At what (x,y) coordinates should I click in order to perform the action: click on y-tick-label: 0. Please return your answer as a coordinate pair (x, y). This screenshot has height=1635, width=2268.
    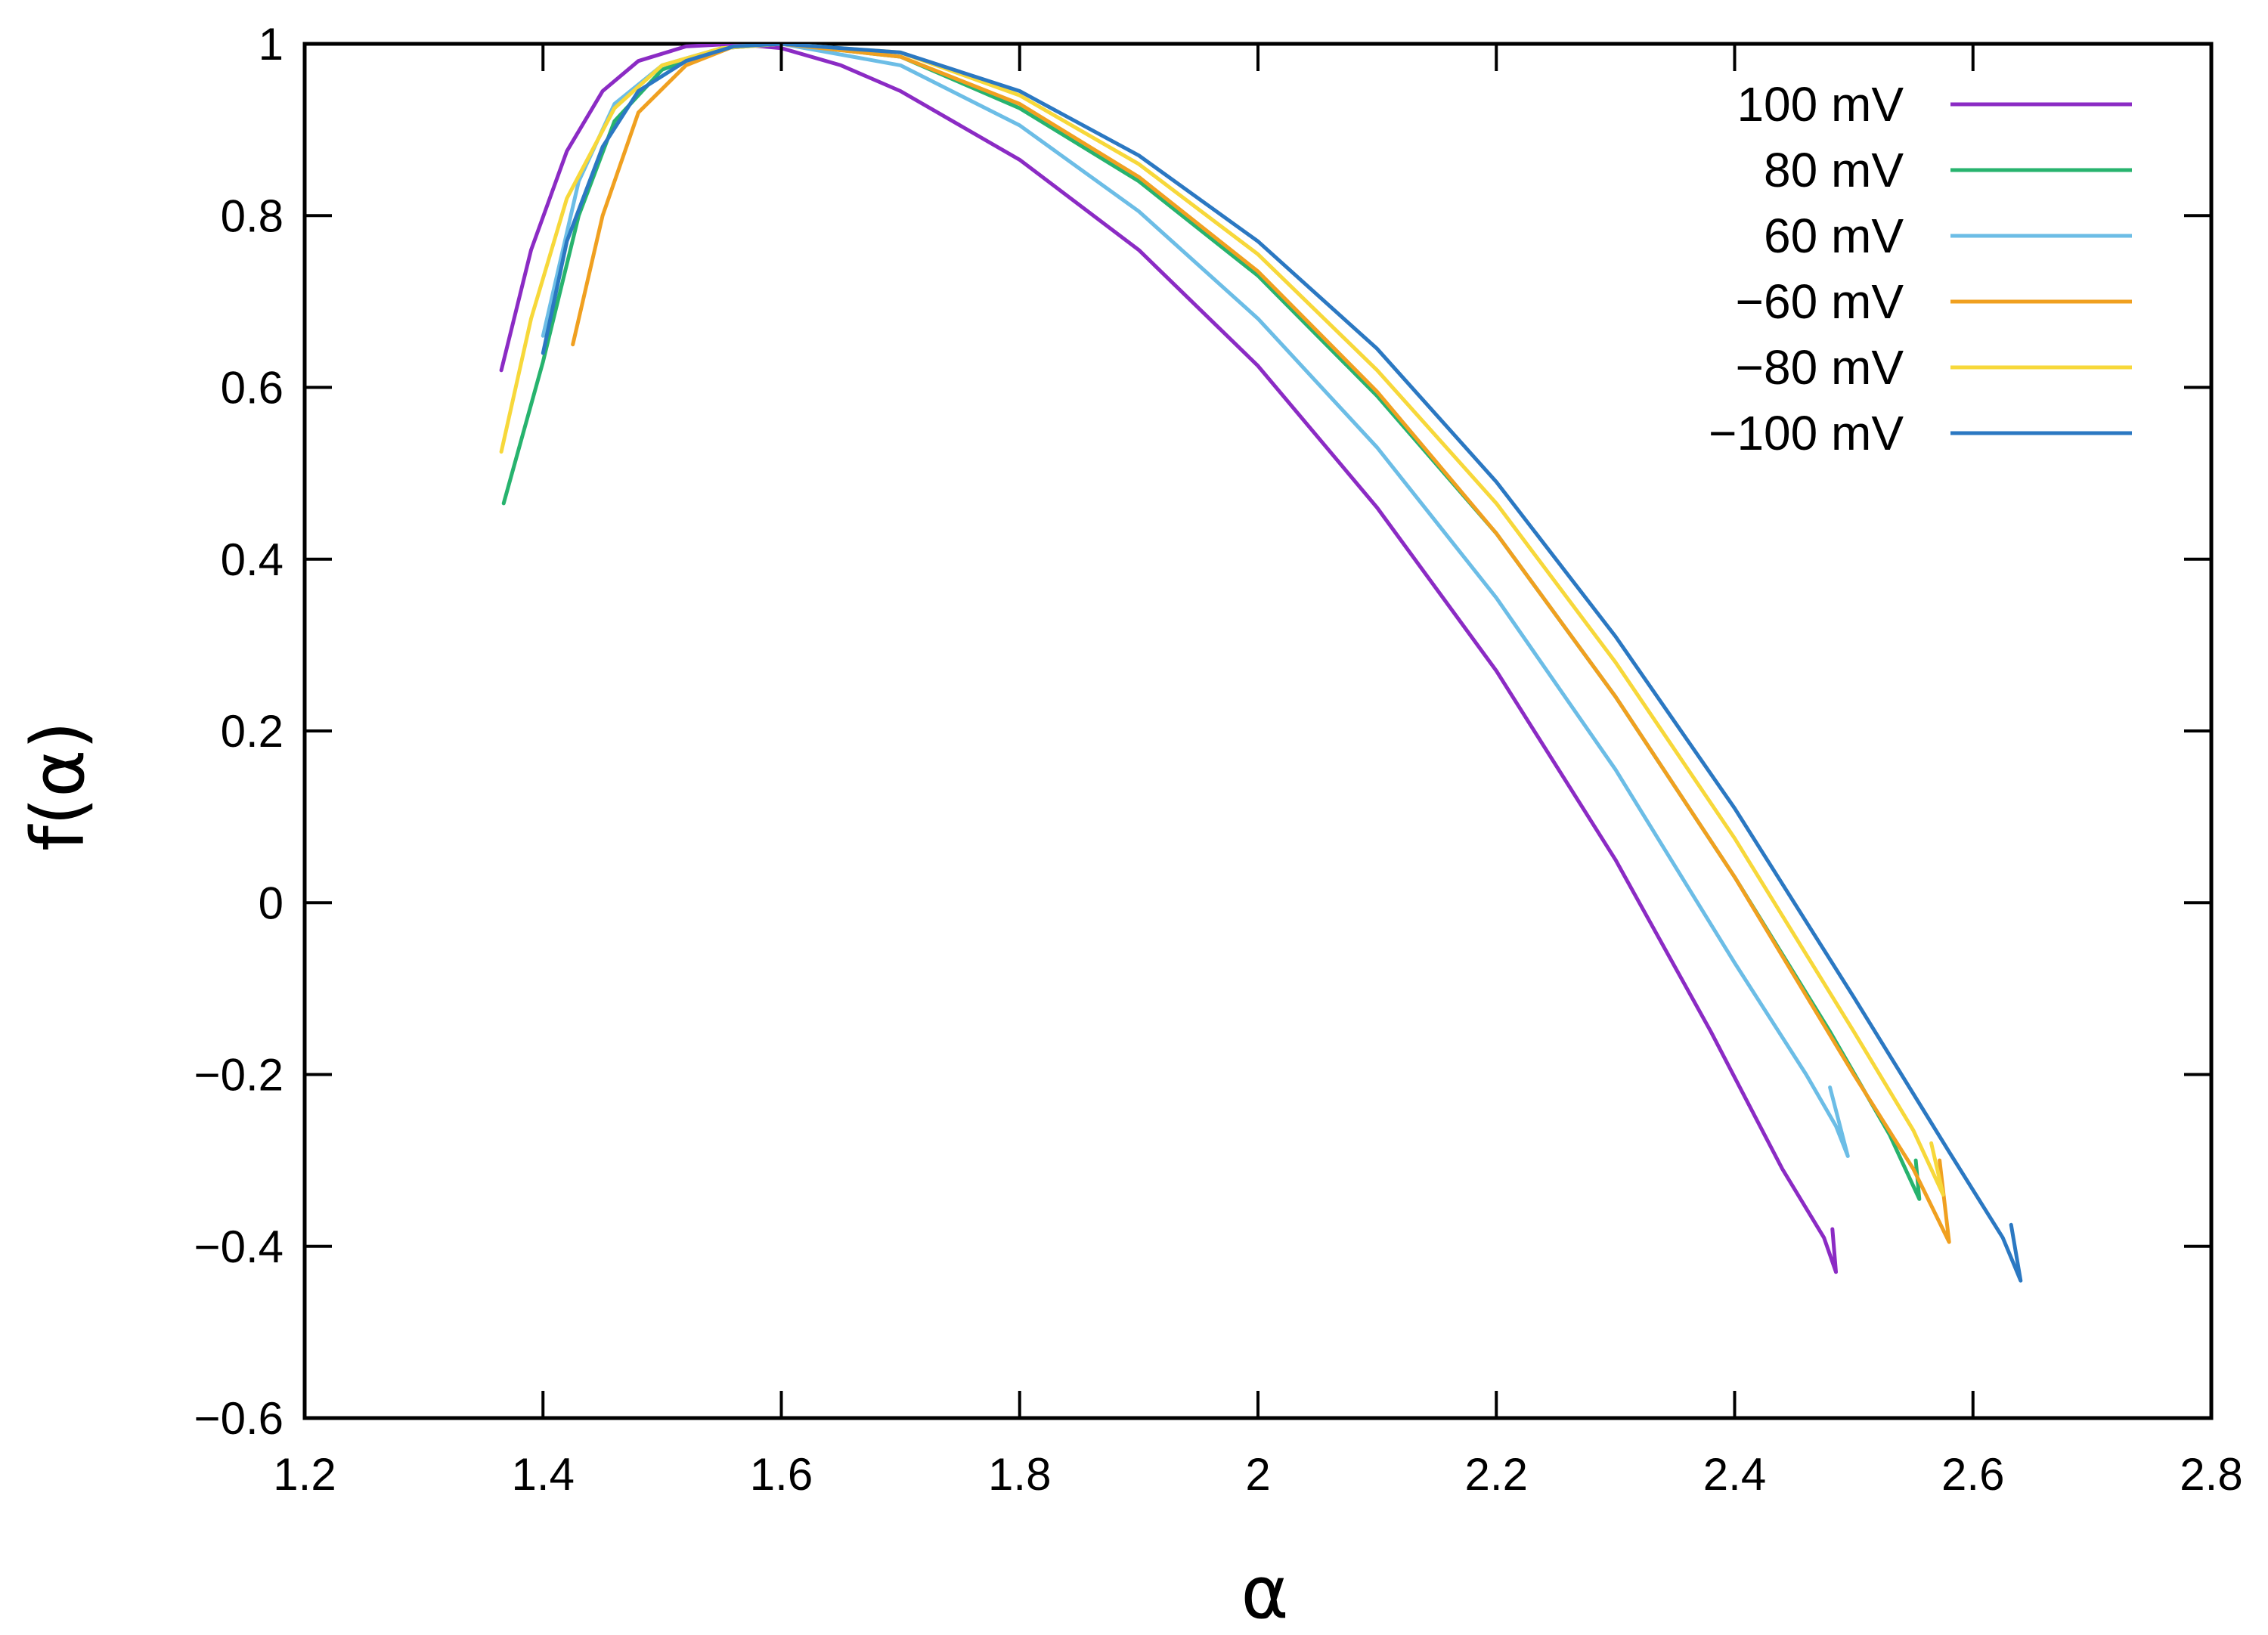
    Looking at the image, I should click on (271, 903).